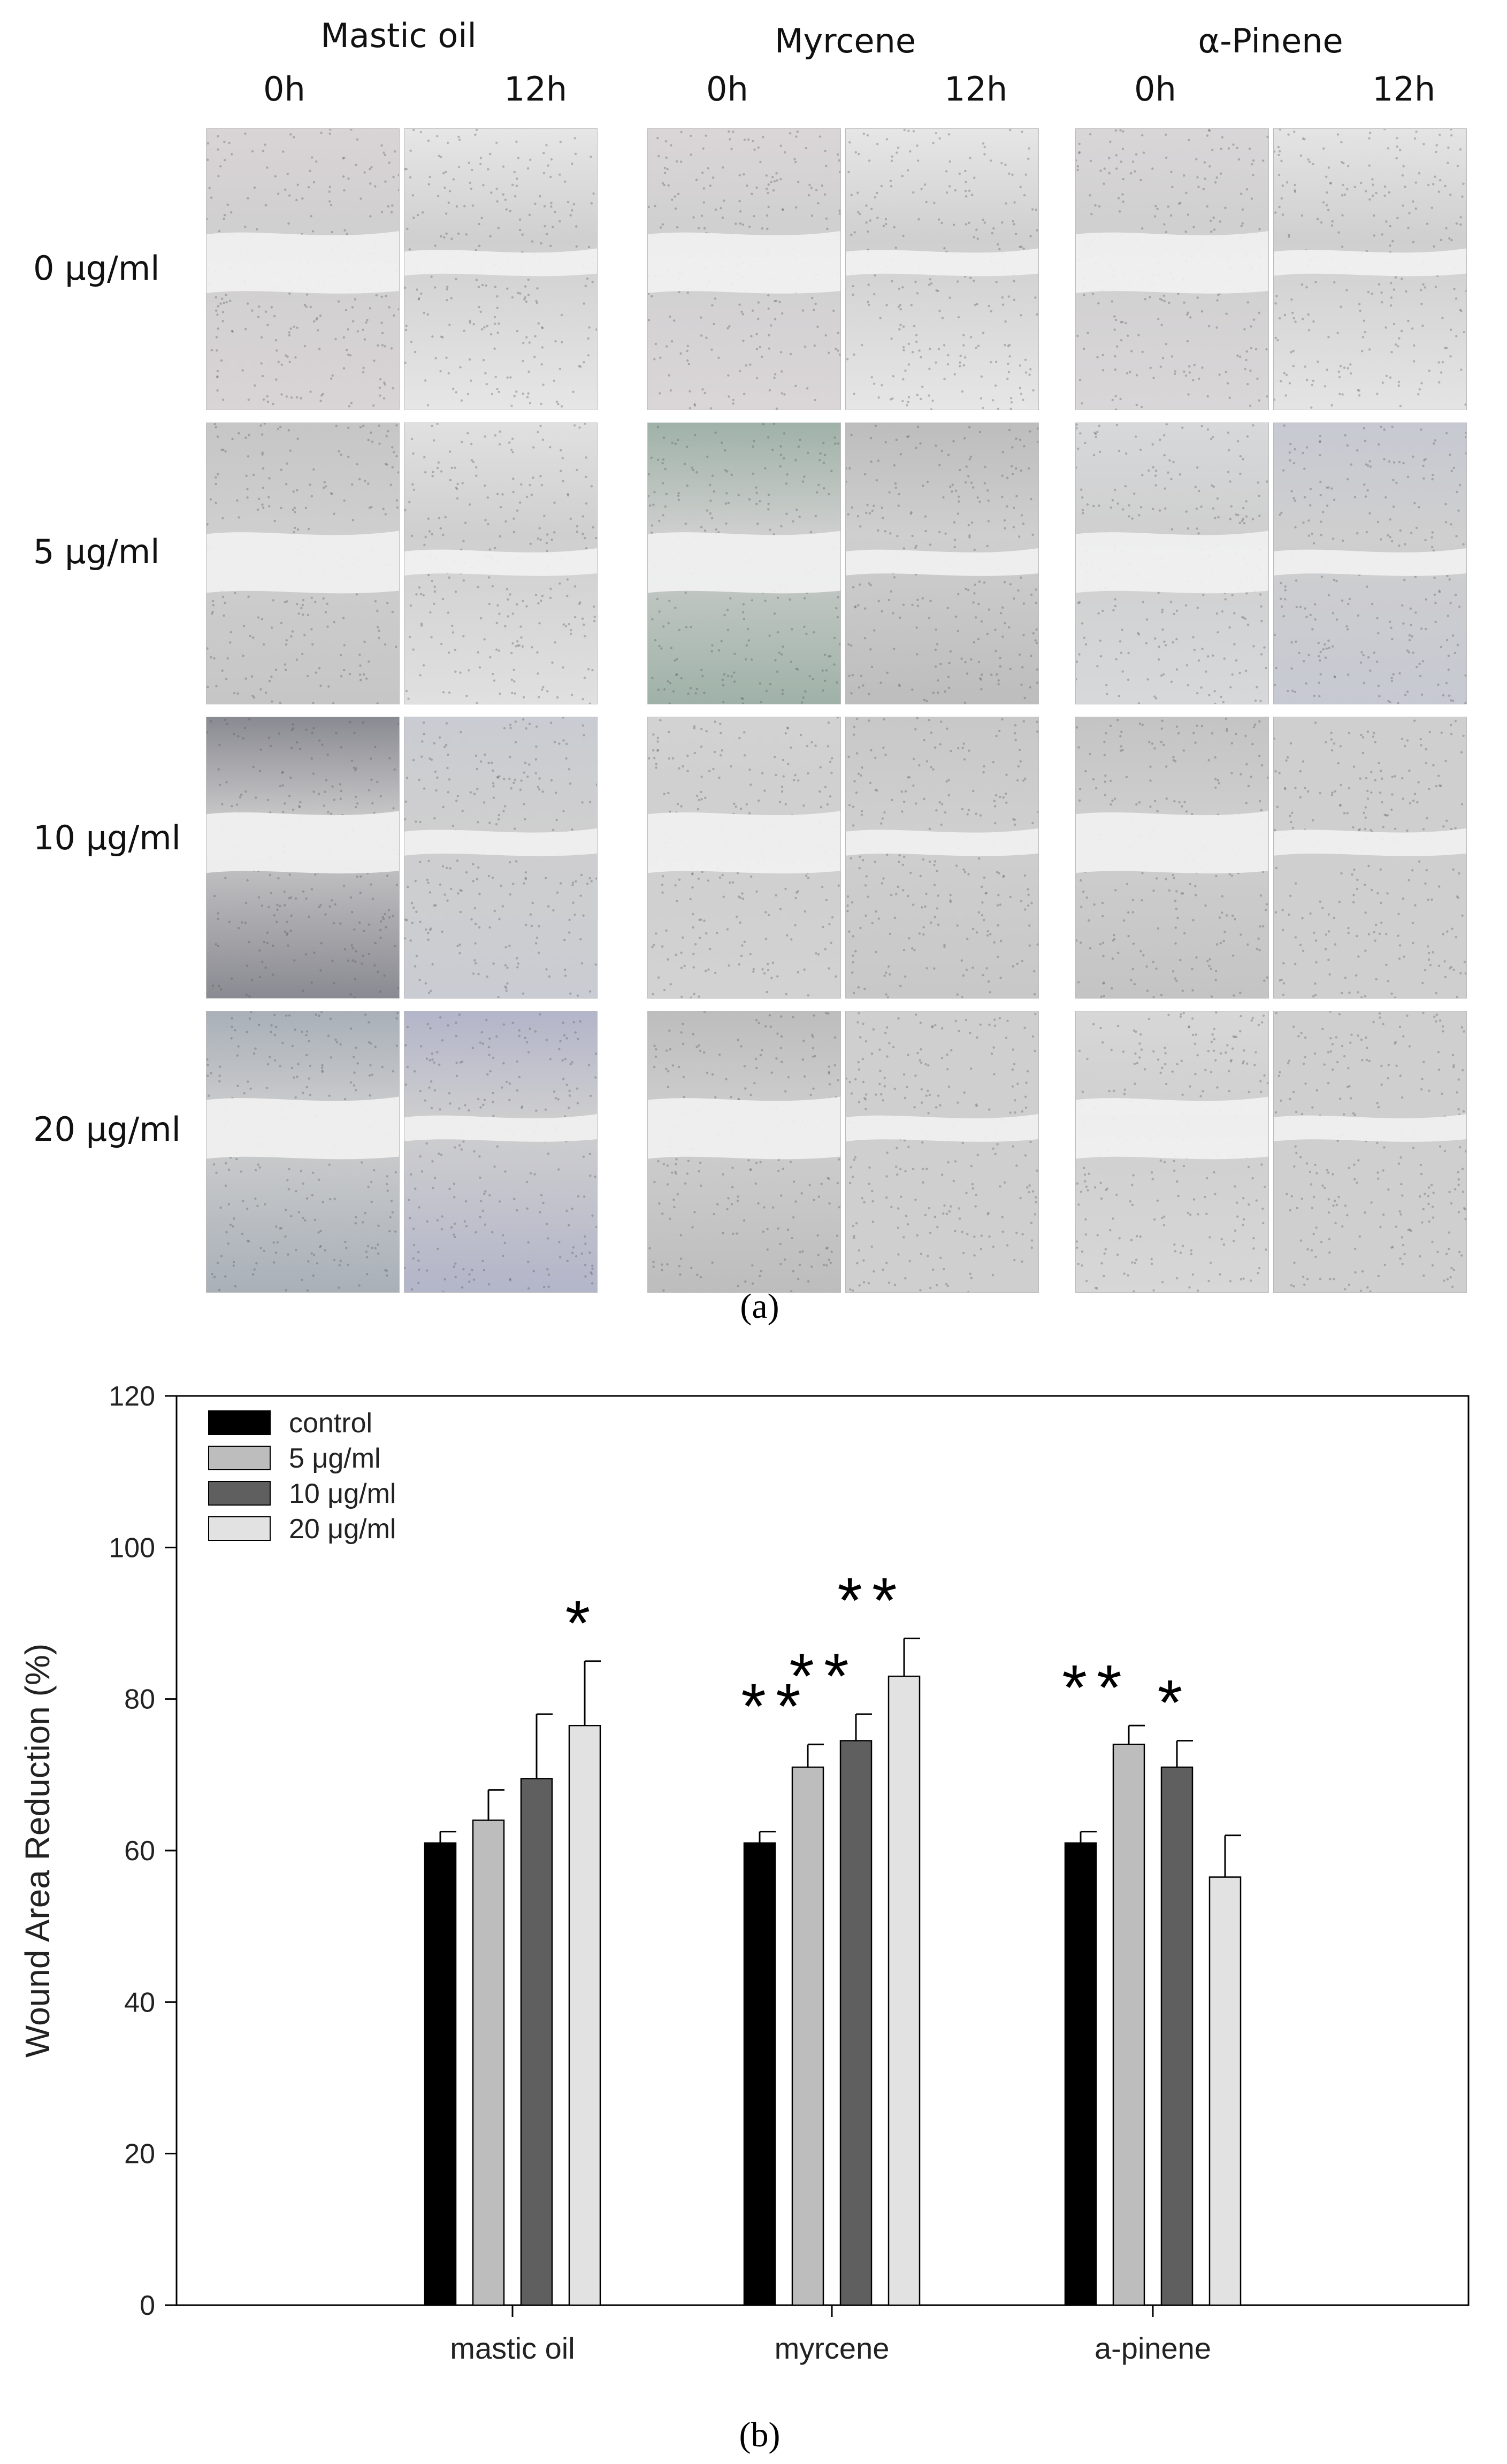 The height and width of the screenshot is (2464, 1507). What do you see at coordinates (147, 2305) in the screenshot?
I see `y-tick-label: 0` at bounding box center [147, 2305].